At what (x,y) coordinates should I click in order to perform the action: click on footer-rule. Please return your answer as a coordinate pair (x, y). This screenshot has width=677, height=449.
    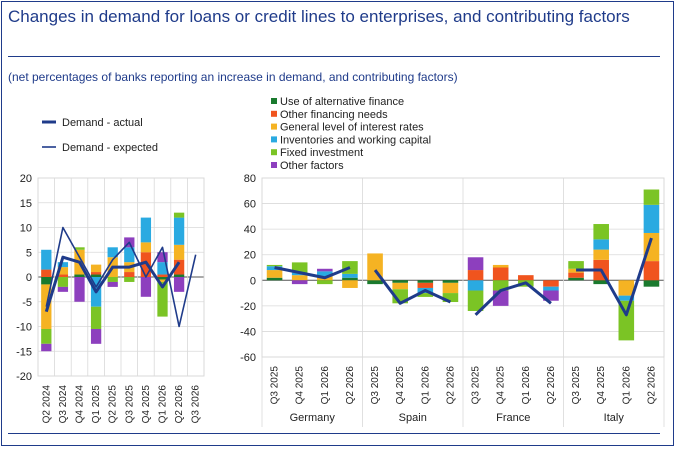
    Looking at the image, I should click on (334, 433).